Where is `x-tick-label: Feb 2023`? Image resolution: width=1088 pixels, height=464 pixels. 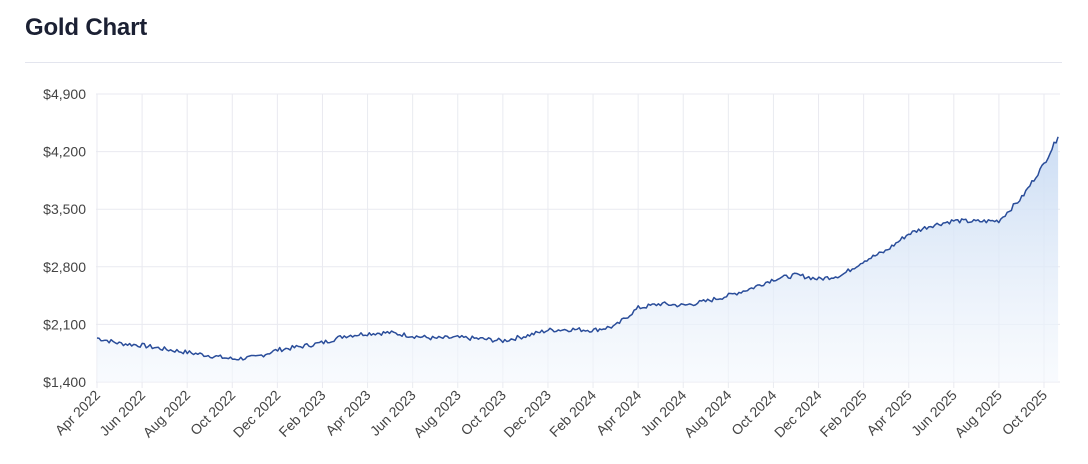 x-tick-label: Feb 2023 is located at coordinates (301, 413).